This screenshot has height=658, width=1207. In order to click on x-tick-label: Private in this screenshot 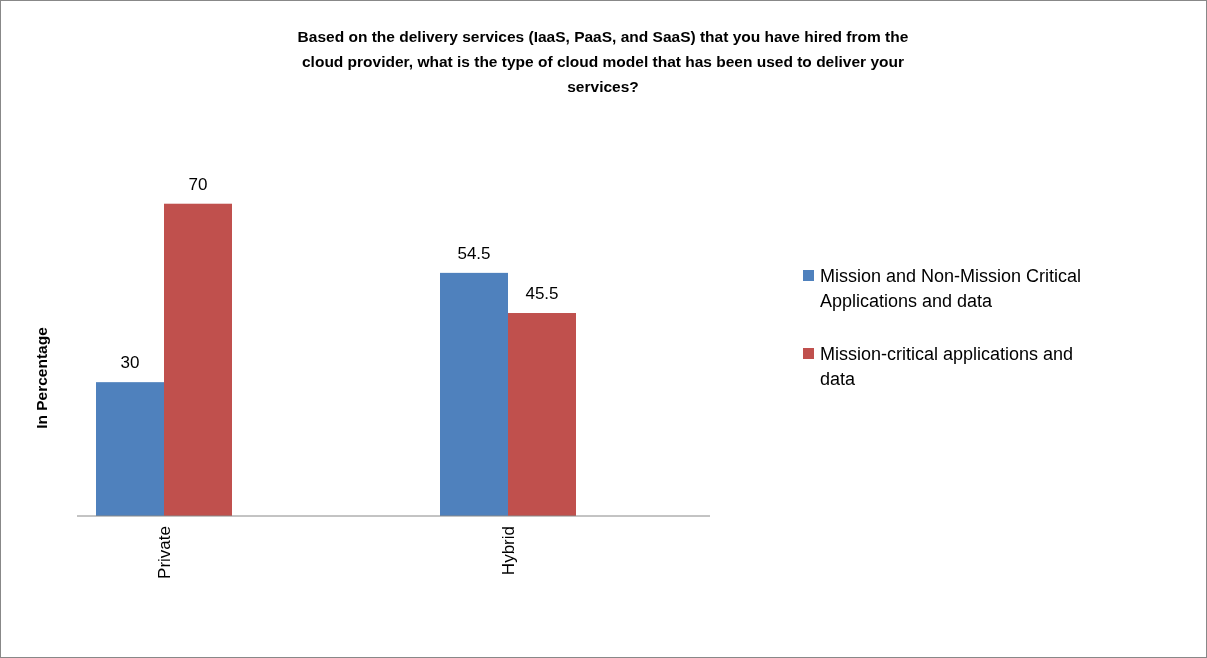, I will do `click(164, 552)`.